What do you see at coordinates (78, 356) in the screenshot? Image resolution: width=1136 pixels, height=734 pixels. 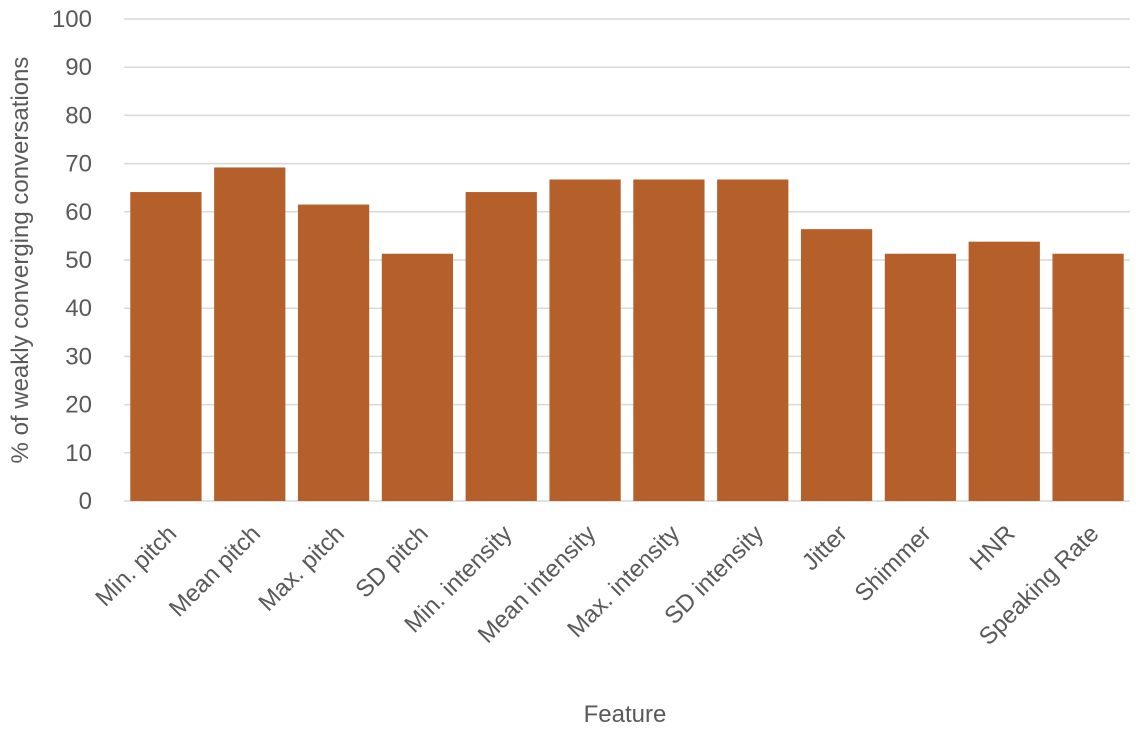 I see `y-tick-label: 30` at bounding box center [78, 356].